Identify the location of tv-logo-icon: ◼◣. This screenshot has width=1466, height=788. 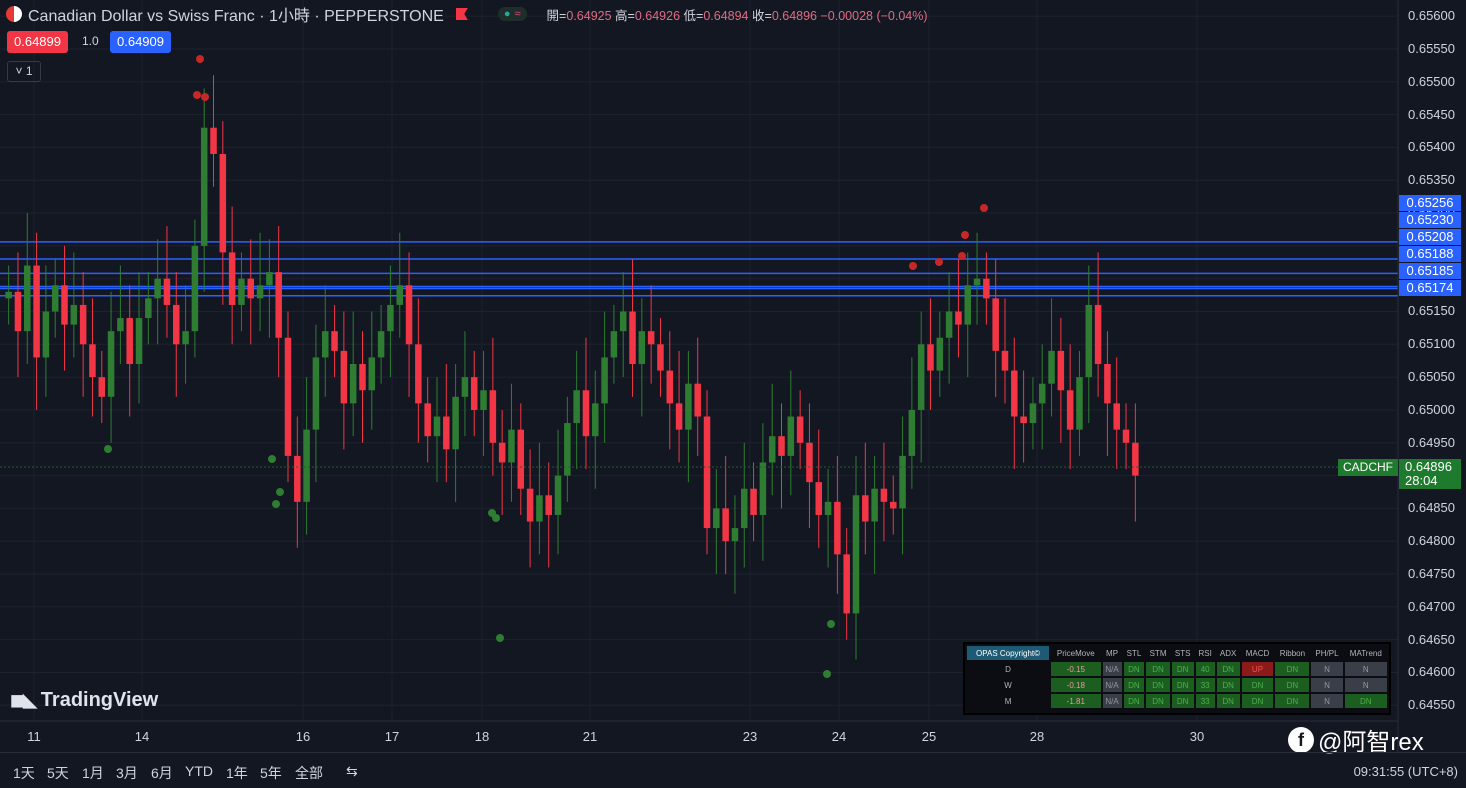
(23, 700).